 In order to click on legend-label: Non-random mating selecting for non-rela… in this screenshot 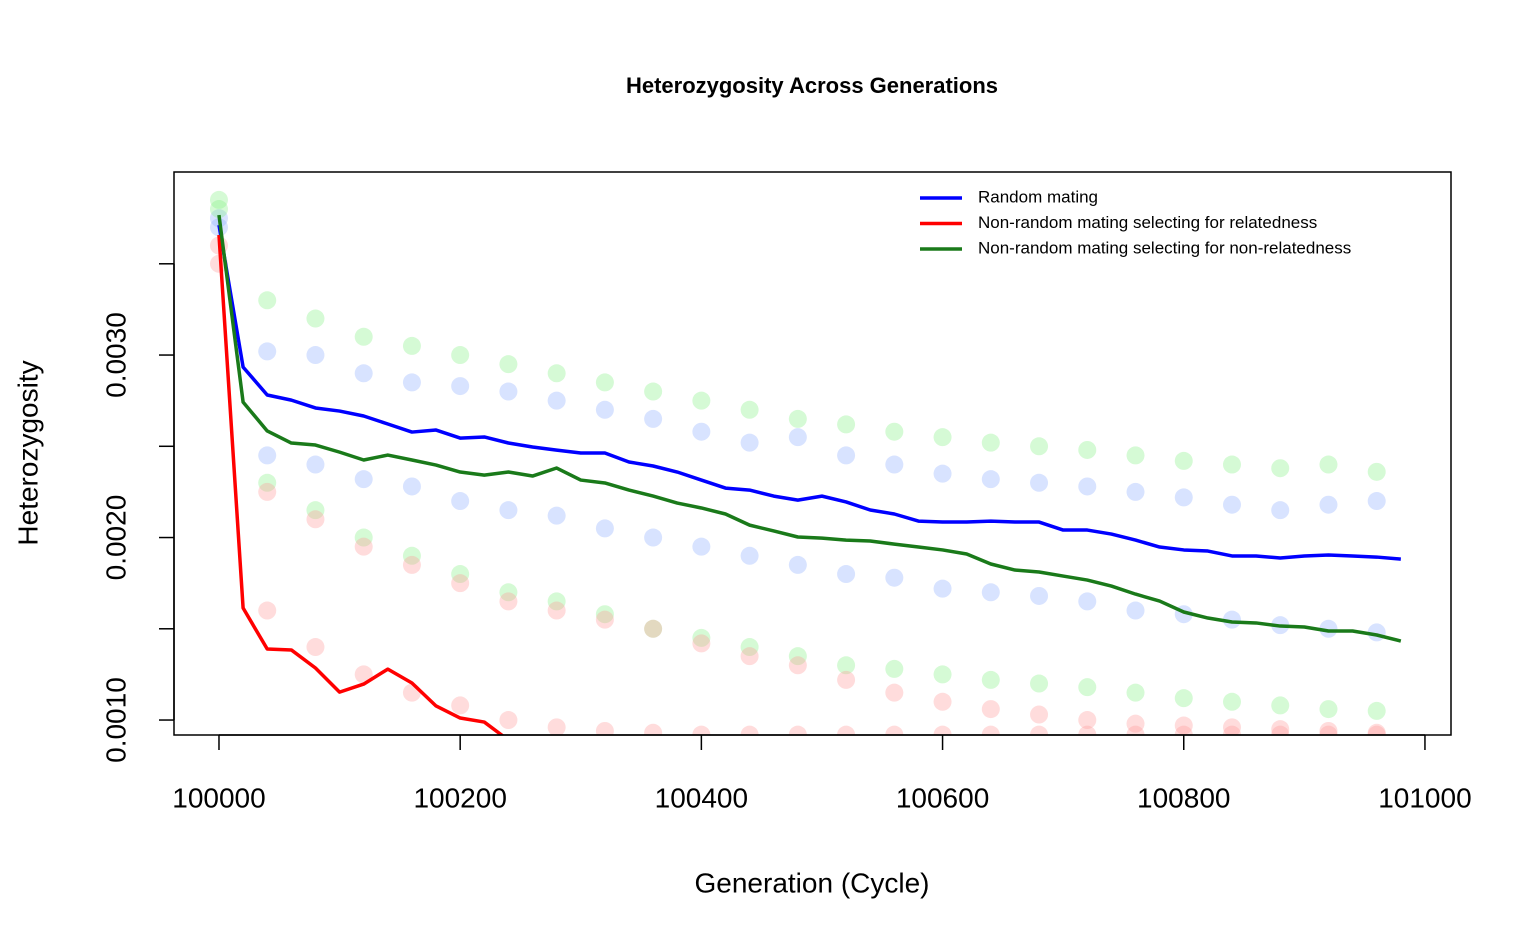, I will do `click(1164, 247)`.